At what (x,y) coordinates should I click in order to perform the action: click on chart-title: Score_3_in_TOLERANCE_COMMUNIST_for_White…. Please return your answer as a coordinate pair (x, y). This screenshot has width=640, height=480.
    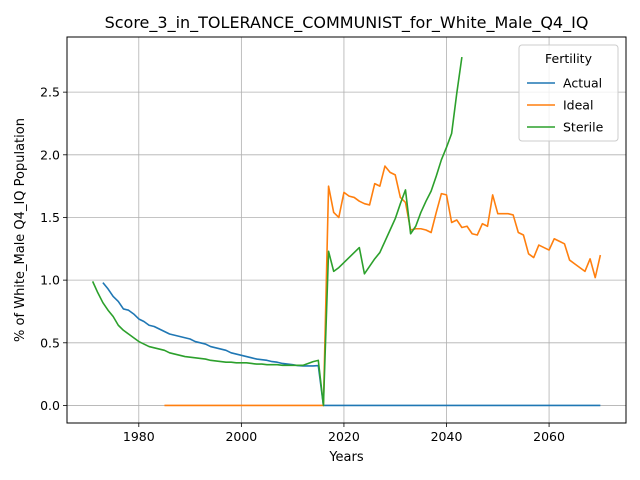
    Looking at the image, I should click on (347, 23).